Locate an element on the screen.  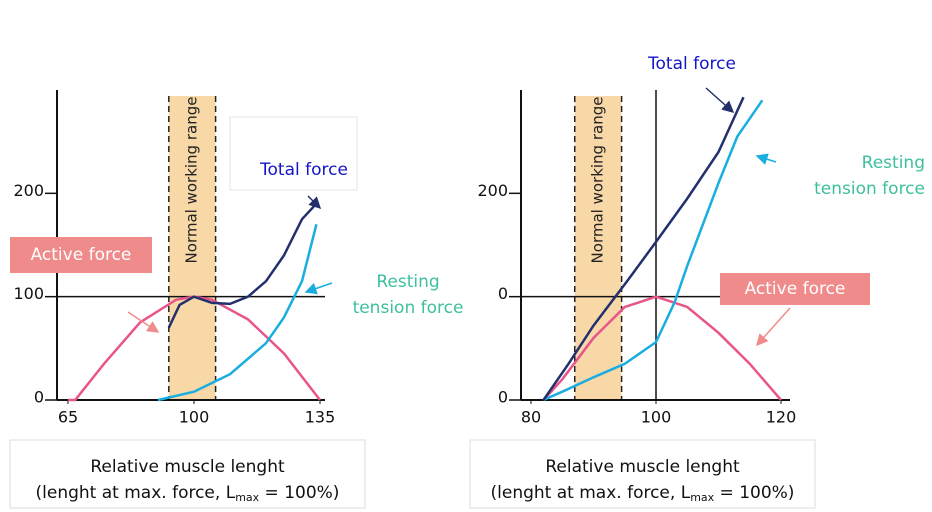
x-tick-label: 135 is located at coordinates (320, 417).